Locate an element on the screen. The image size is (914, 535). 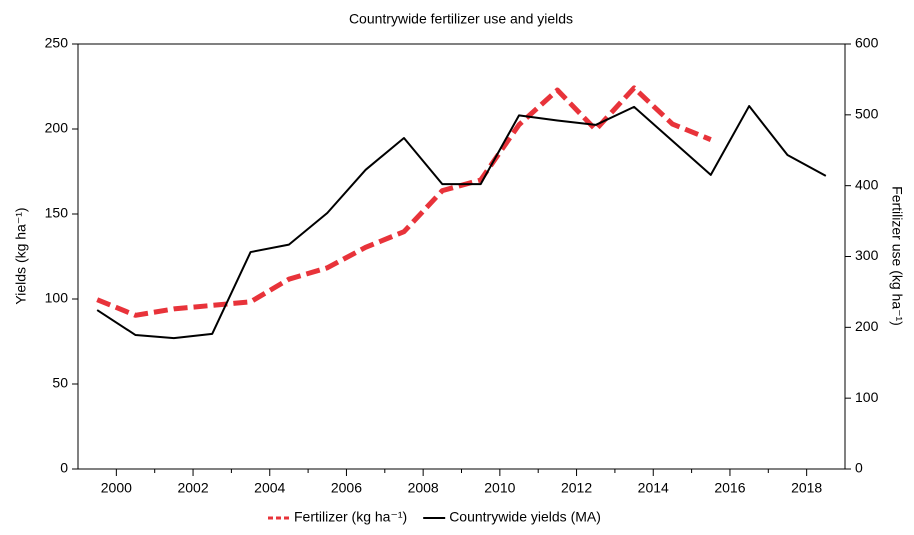
legend-label: Fertilizer (kg ha⁻¹) is located at coordinates (350, 517).